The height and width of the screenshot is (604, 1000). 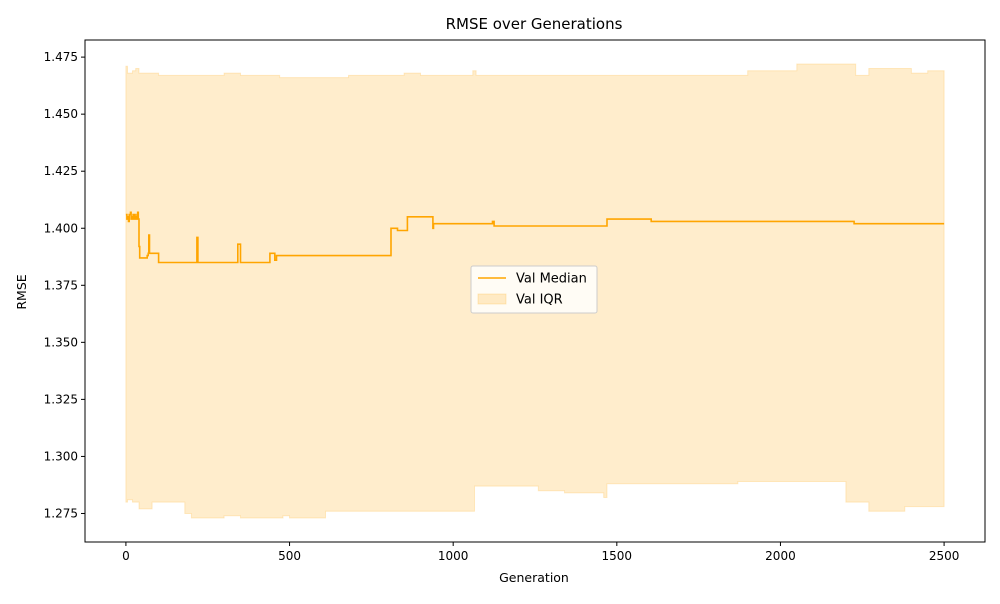 I want to click on x-tick-label: 2000, so click(x=780, y=556).